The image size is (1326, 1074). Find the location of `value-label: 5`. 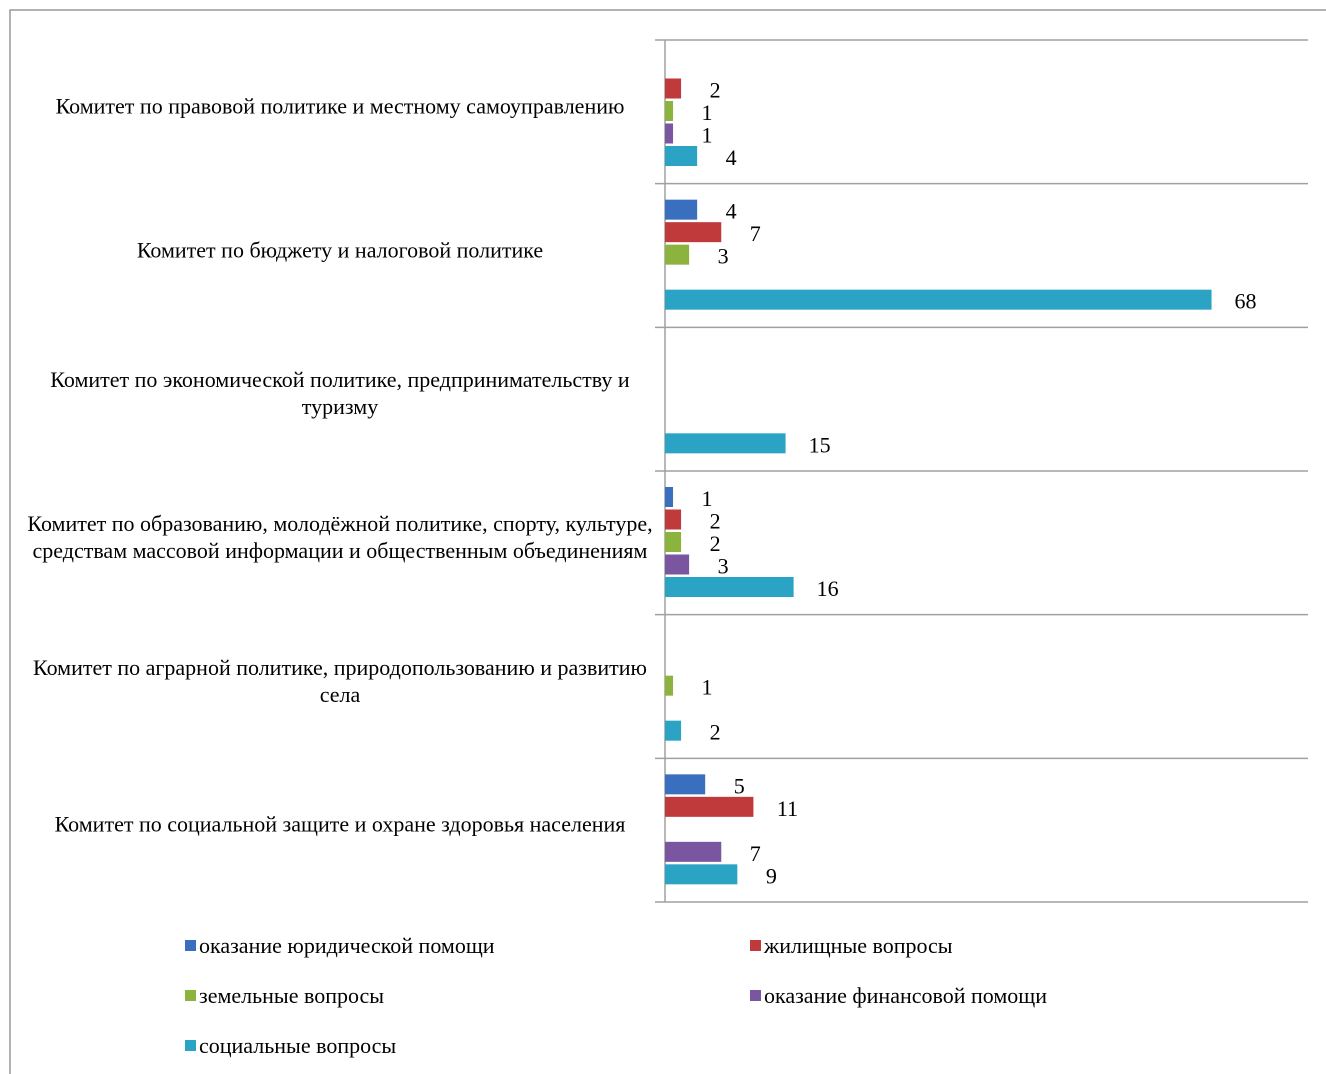

value-label: 5 is located at coordinates (739, 785).